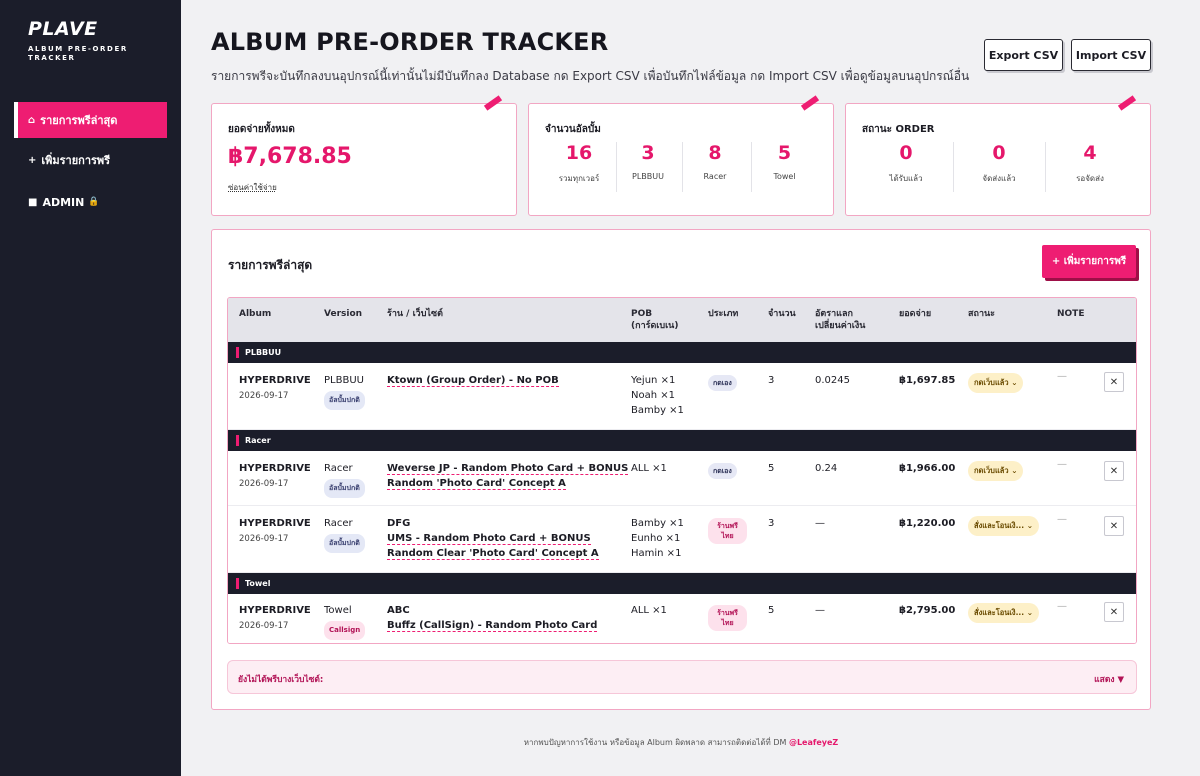 The height and width of the screenshot is (776, 1200). What do you see at coordinates (579, 162) in the screenshot?
I see `stat-all: 16 รวมทุกเวอร์` at bounding box center [579, 162].